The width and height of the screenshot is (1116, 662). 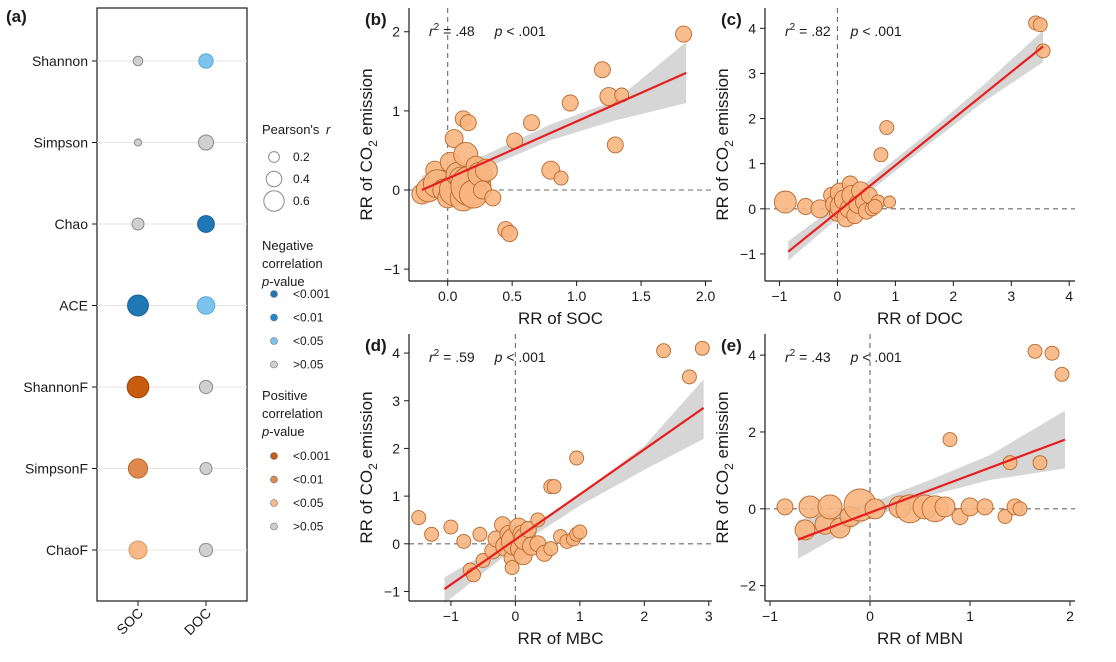 What do you see at coordinates (813, 357) in the screenshot?
I see `r-squared-value: = .43` at bounding box center [813, 357].